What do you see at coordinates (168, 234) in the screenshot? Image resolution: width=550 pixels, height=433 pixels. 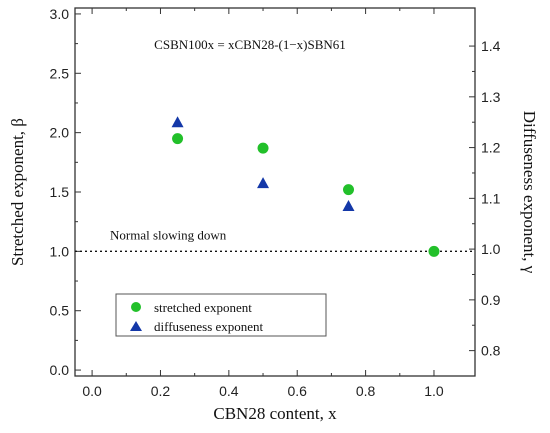 I see `normal-slowing-down-label: Normal slowing down` at bounding box center [168, 234].